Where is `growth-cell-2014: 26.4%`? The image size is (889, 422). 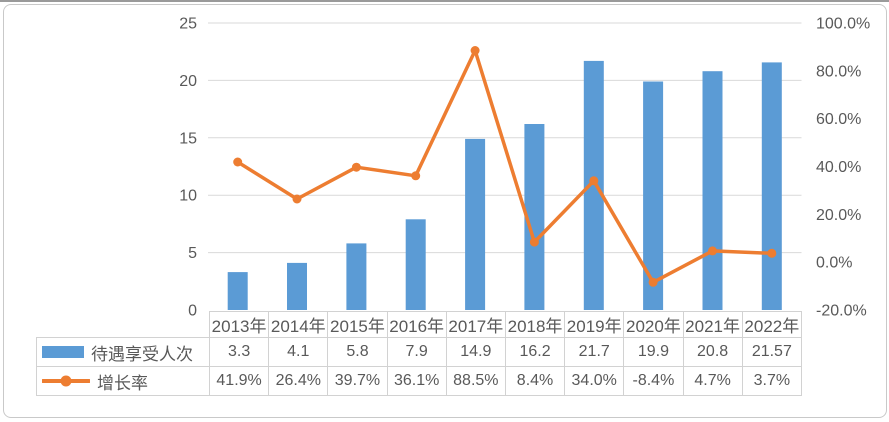
growth-cell-2014: 26.4% is located at coordinates (298, 381).